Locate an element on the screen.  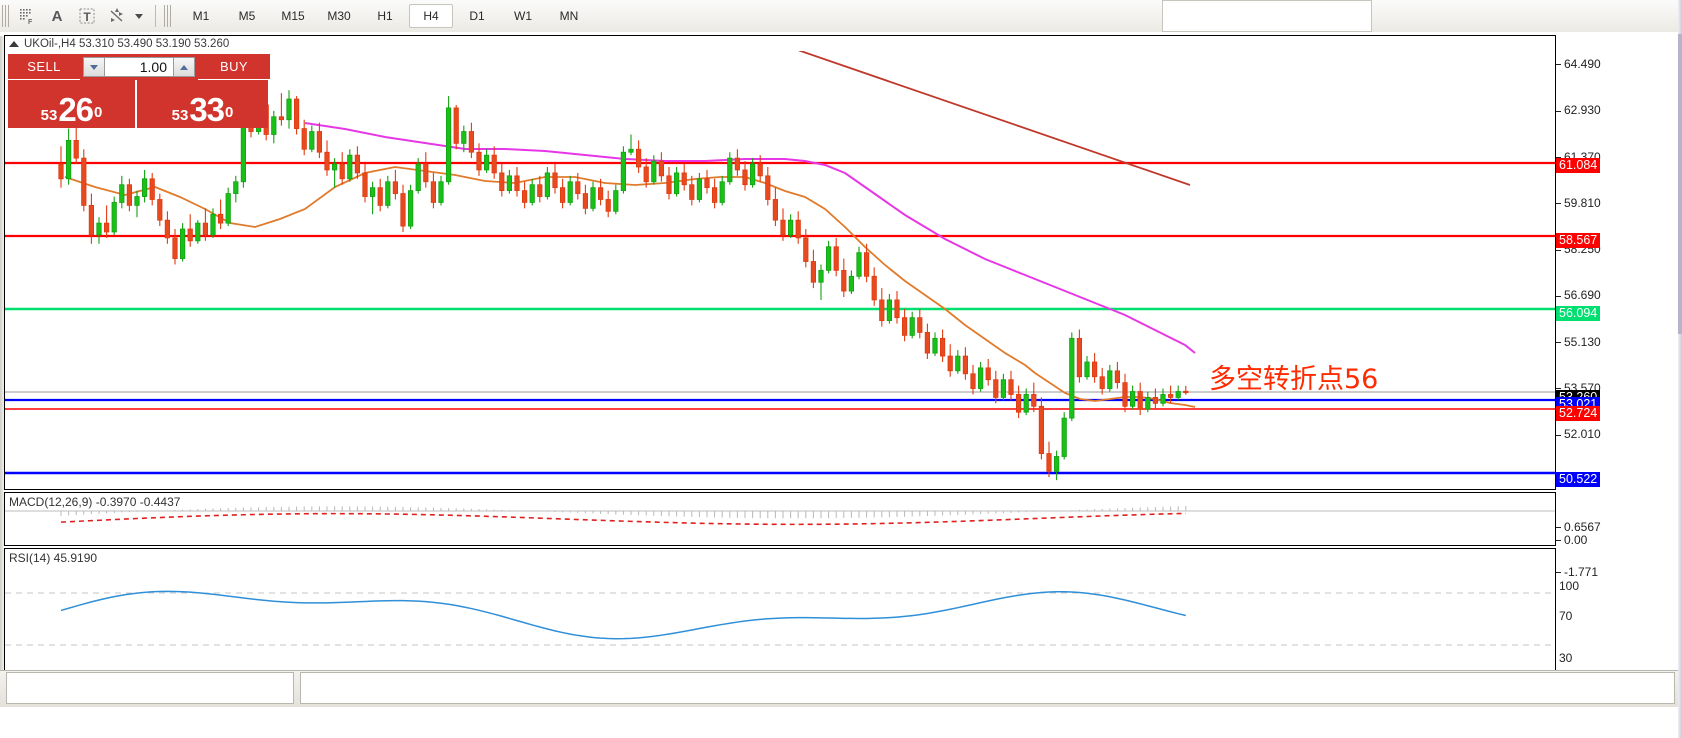
timeframe-w1: W1 is located at coordinates (523, 16).